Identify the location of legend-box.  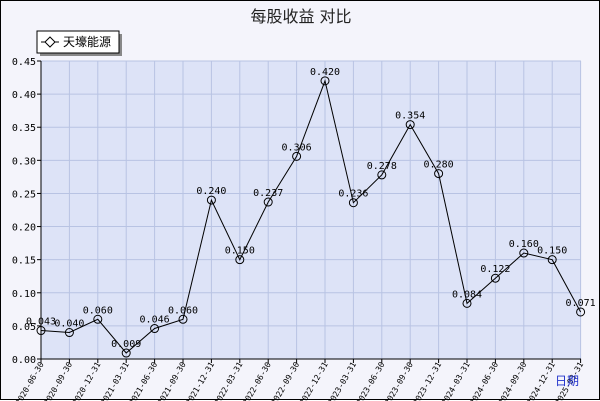
(78, 42).